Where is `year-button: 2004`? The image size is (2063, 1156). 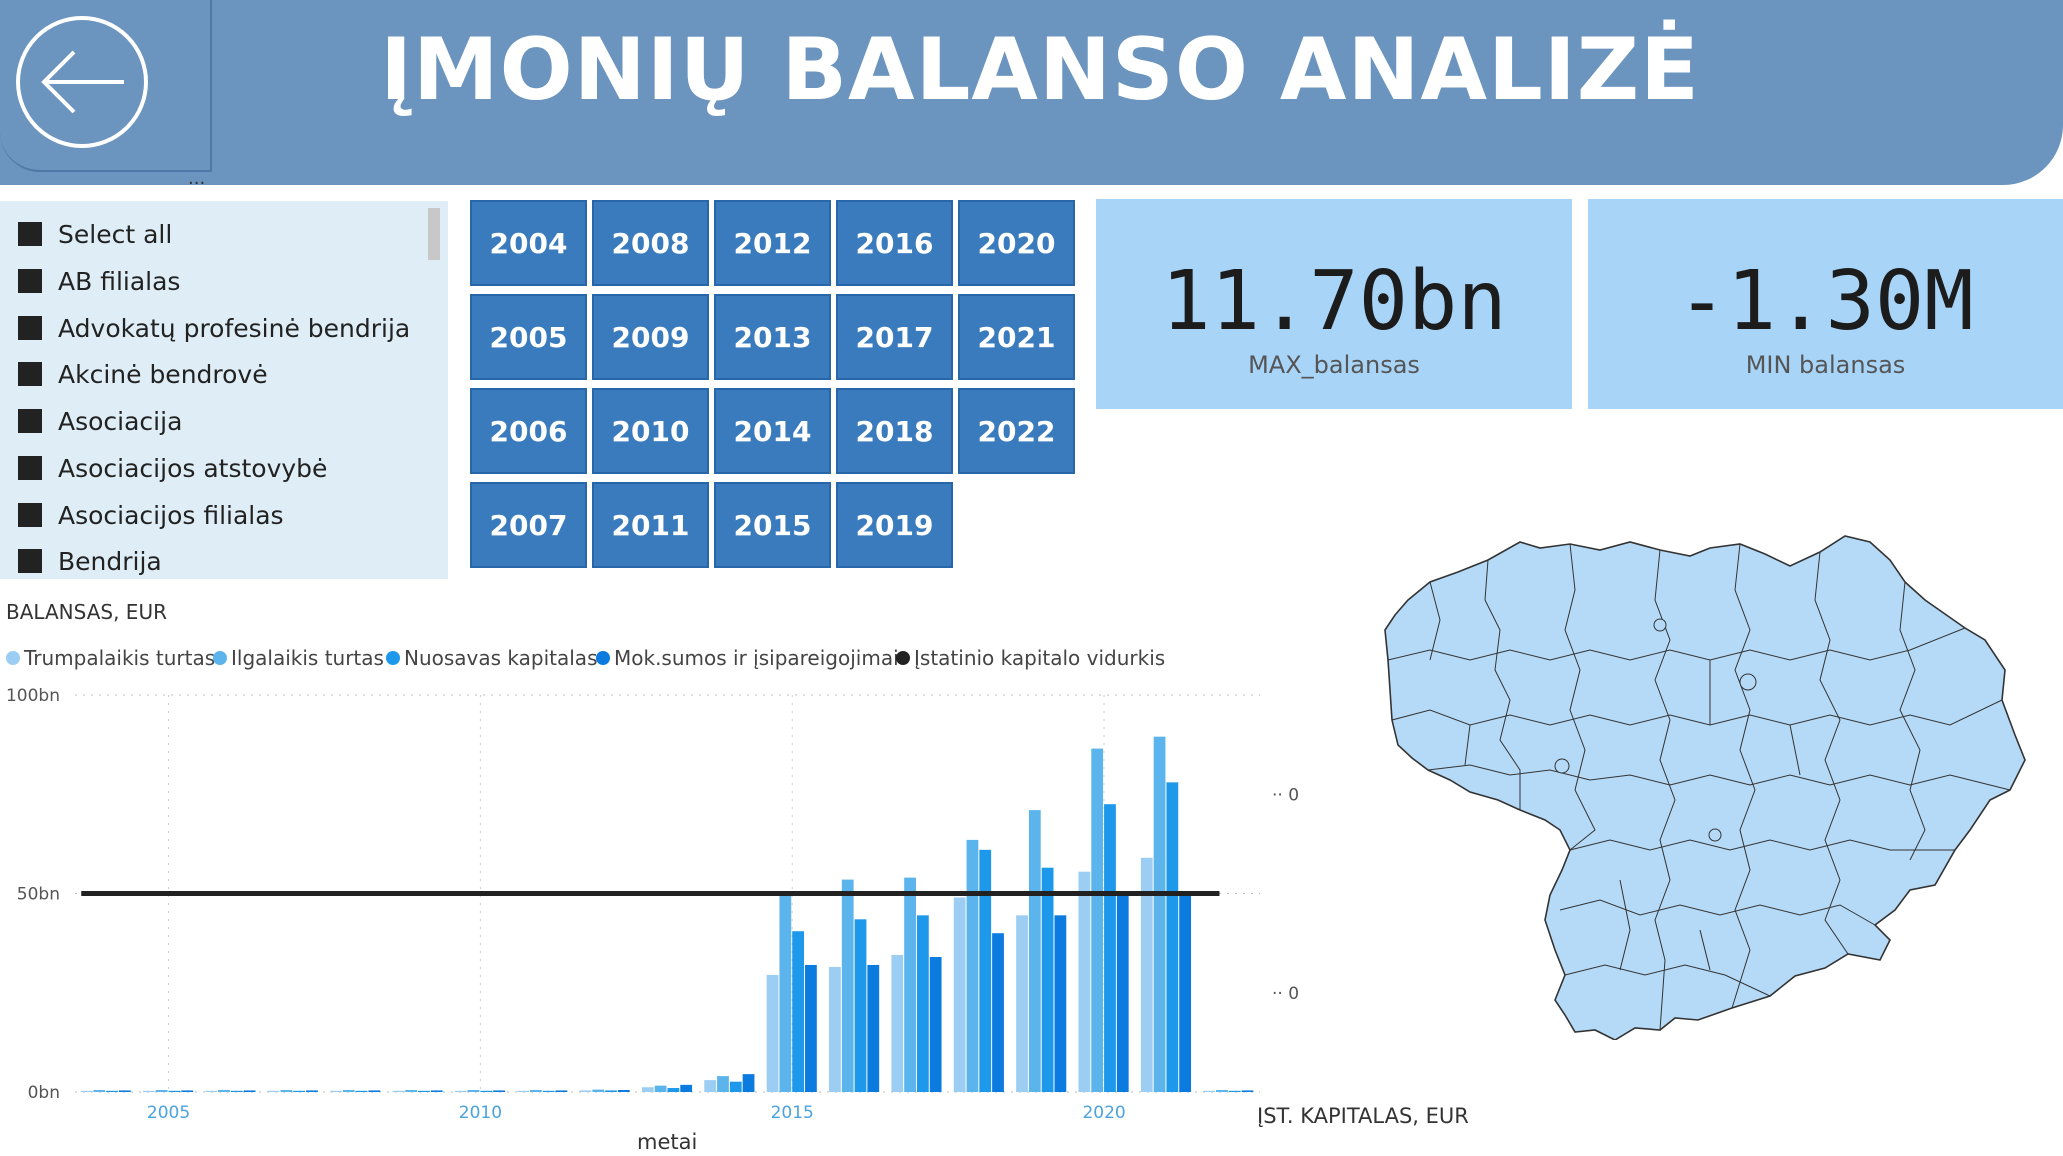 year-button: 2004 is located at coordinates (528, 243).